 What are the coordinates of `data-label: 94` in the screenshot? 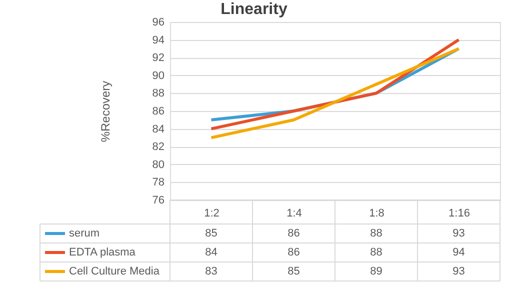 It's located at (458, 252).